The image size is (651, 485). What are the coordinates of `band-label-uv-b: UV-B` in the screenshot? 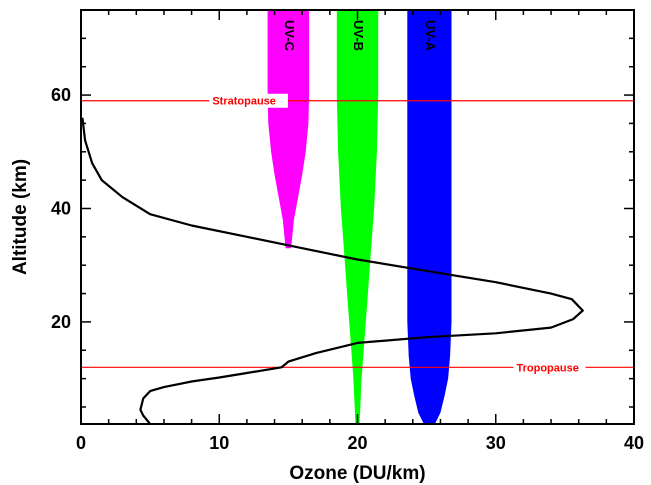 It's located at (358, 35).